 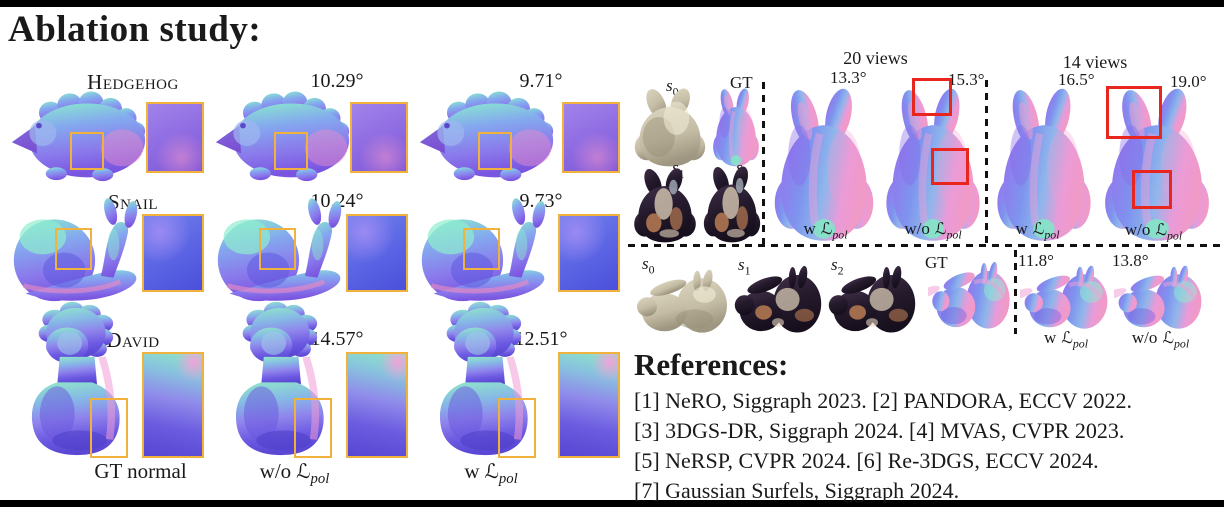 What do you see at coordinates (837, 266) in the screenshot?
I see `input-label-s2: s2` at bounding box center [837, 266].